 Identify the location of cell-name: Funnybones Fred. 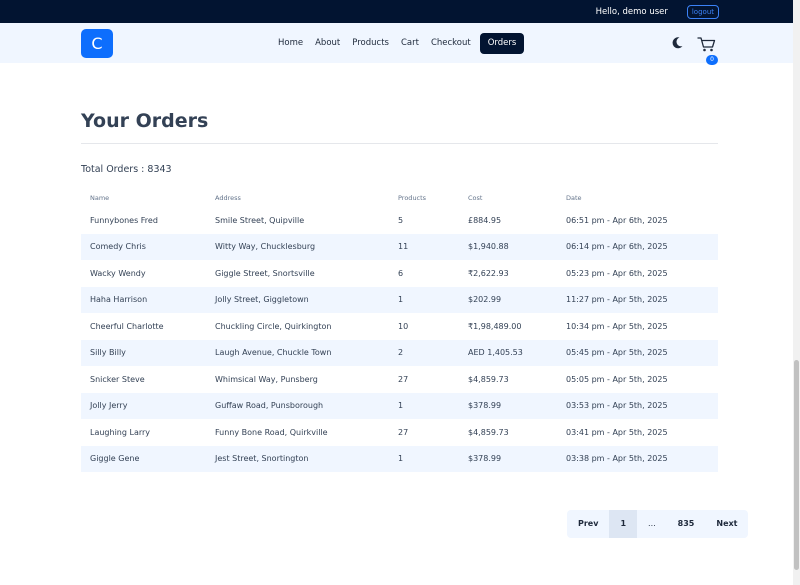
(124, 220).